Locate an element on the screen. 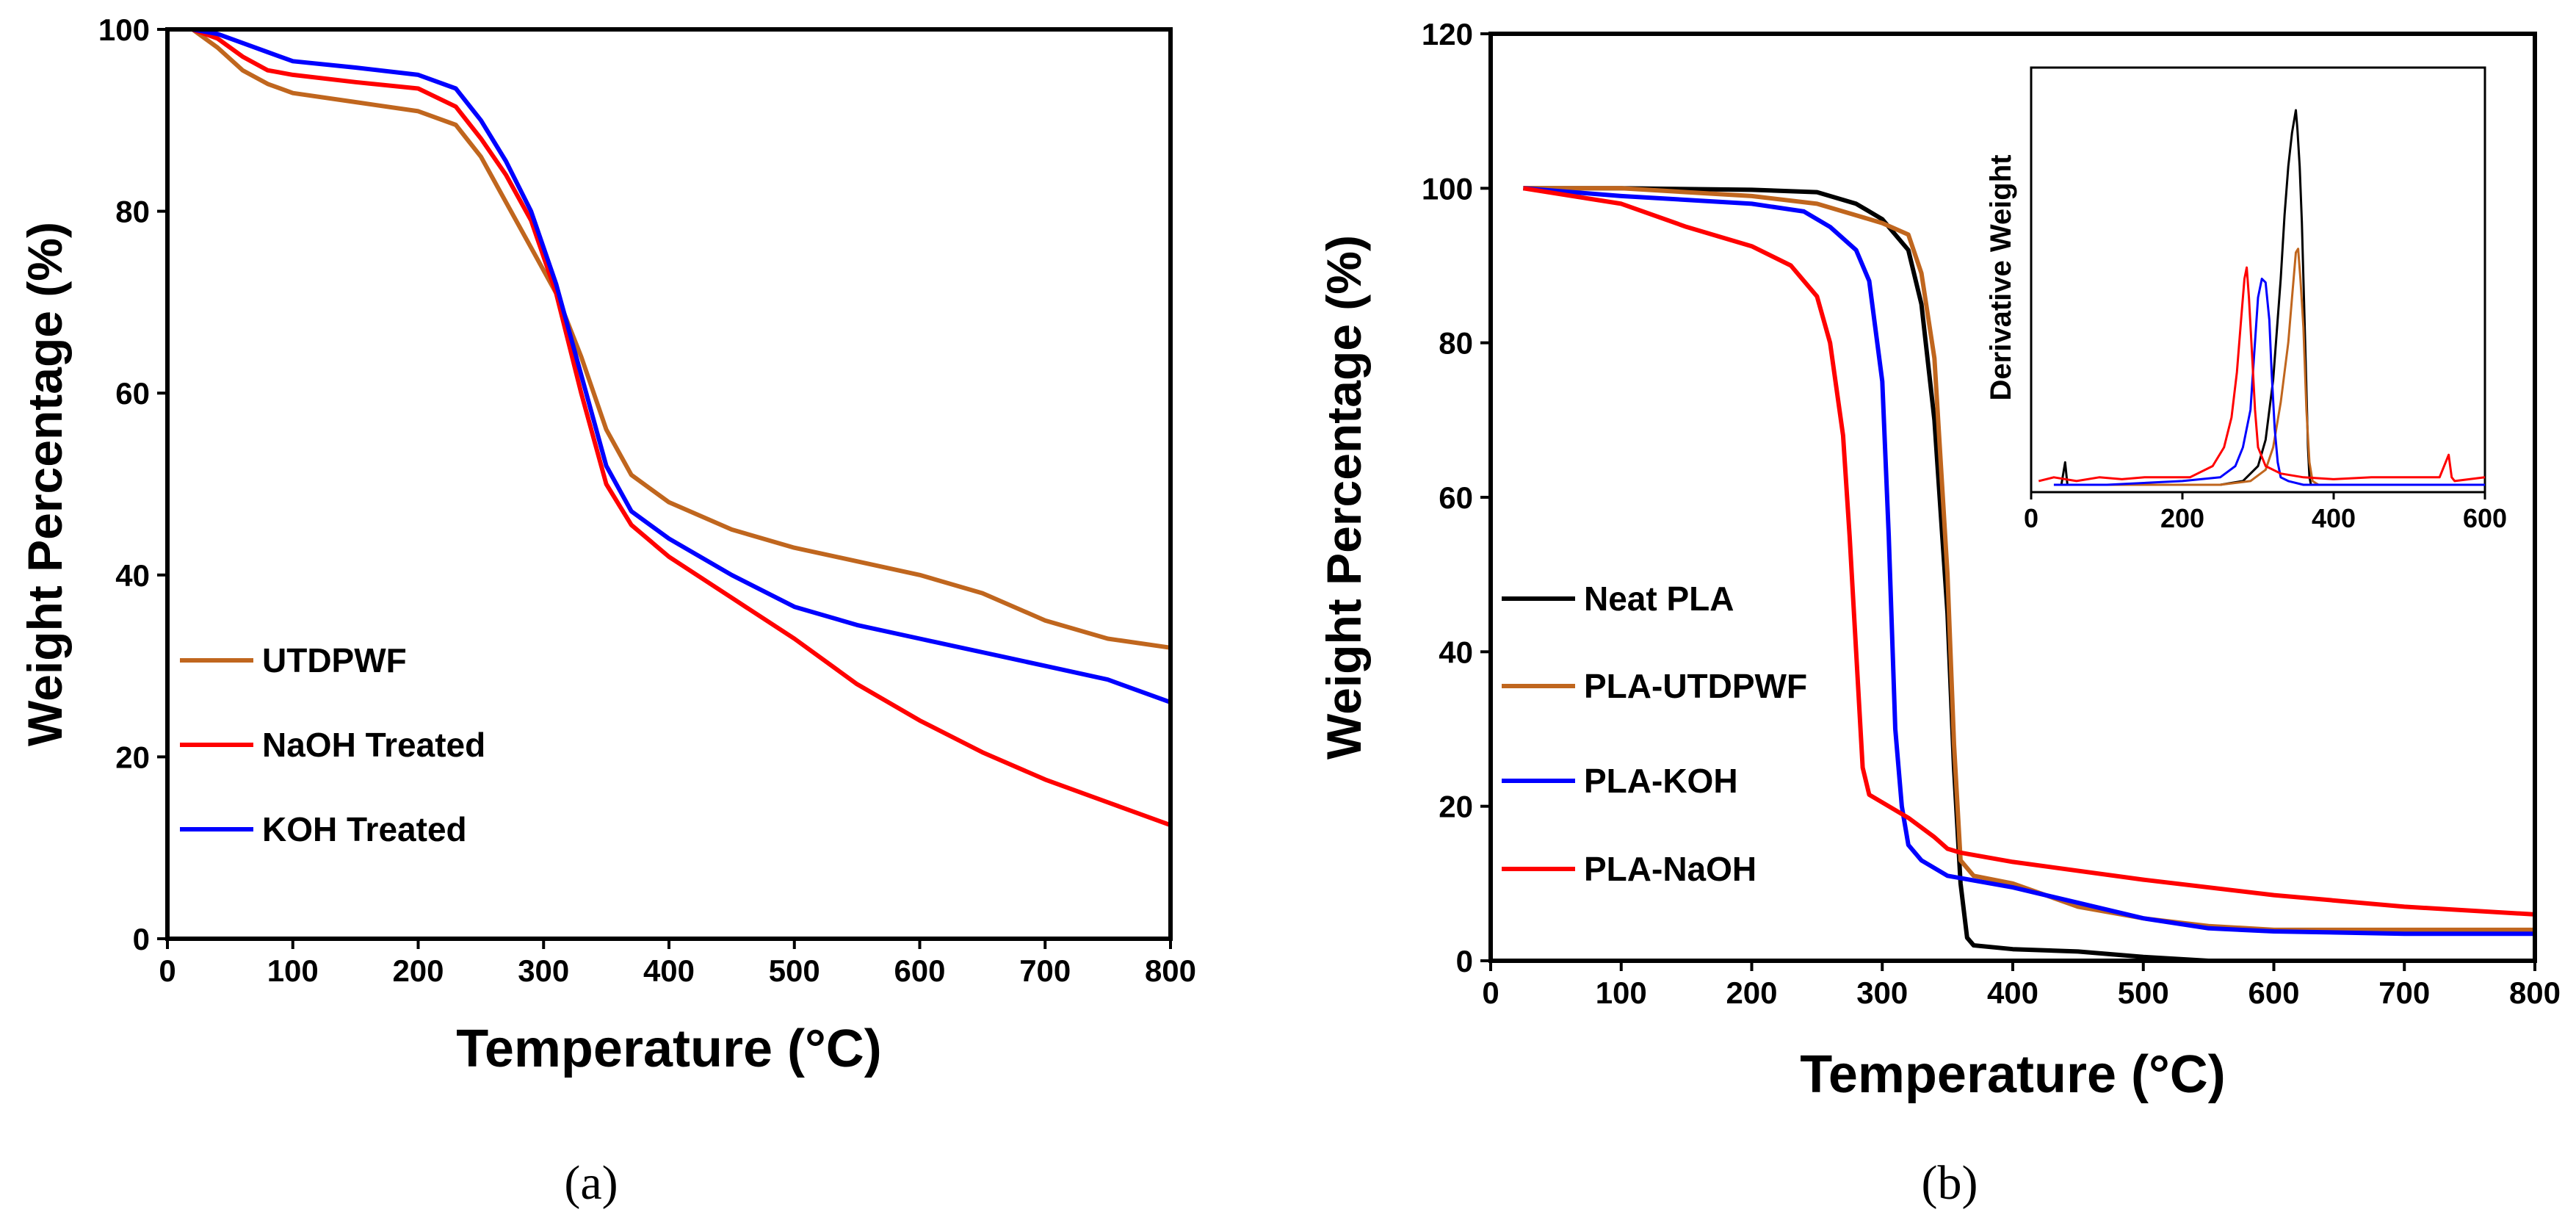 This screenshot has width=2576, height=1223. inset-x-tick-label: 200 is located at coordinates (2182, 518).